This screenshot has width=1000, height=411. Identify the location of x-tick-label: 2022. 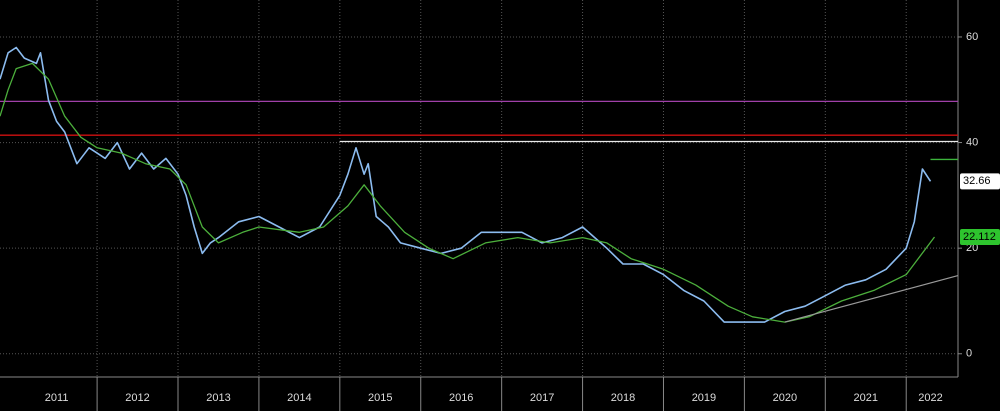
(930, 398).